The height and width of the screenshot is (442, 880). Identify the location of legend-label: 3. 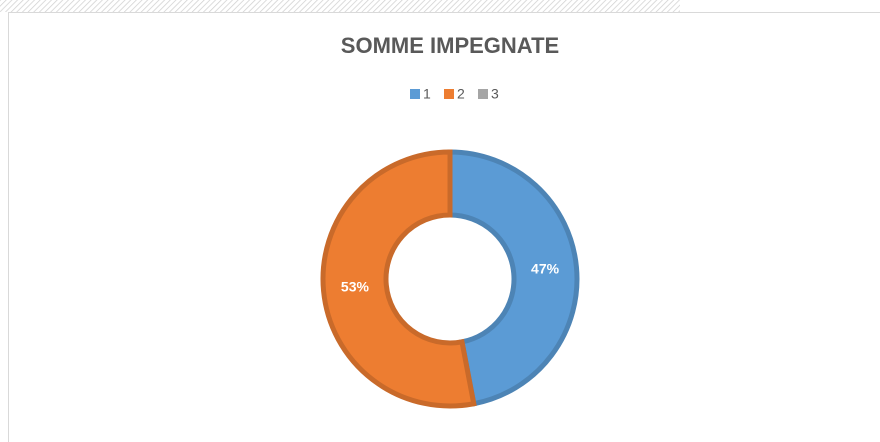
(495, 94).